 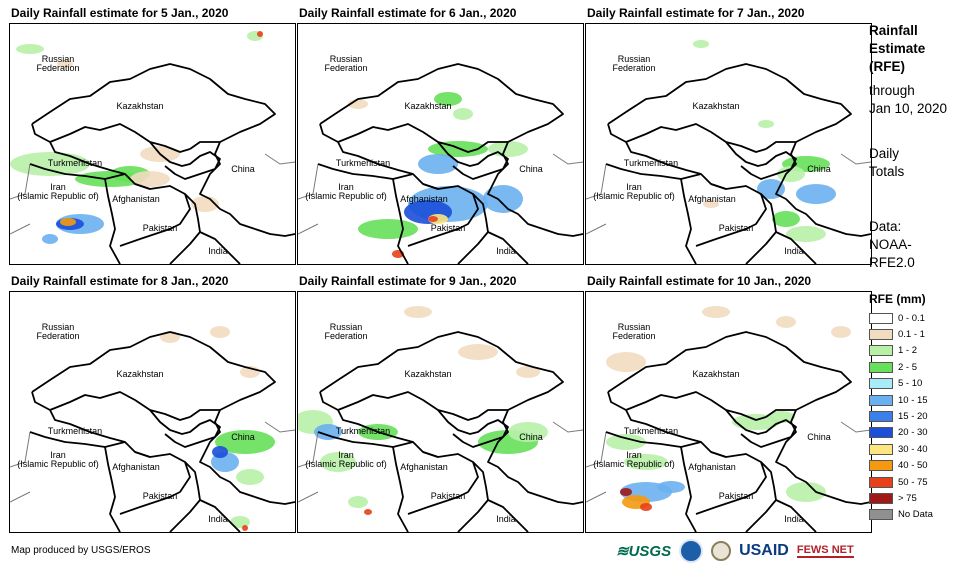 What do you see at coordinates (908, 351) in the screenshot?
I see `legend-label: 1 - 2` at bounding box center [908, 351].